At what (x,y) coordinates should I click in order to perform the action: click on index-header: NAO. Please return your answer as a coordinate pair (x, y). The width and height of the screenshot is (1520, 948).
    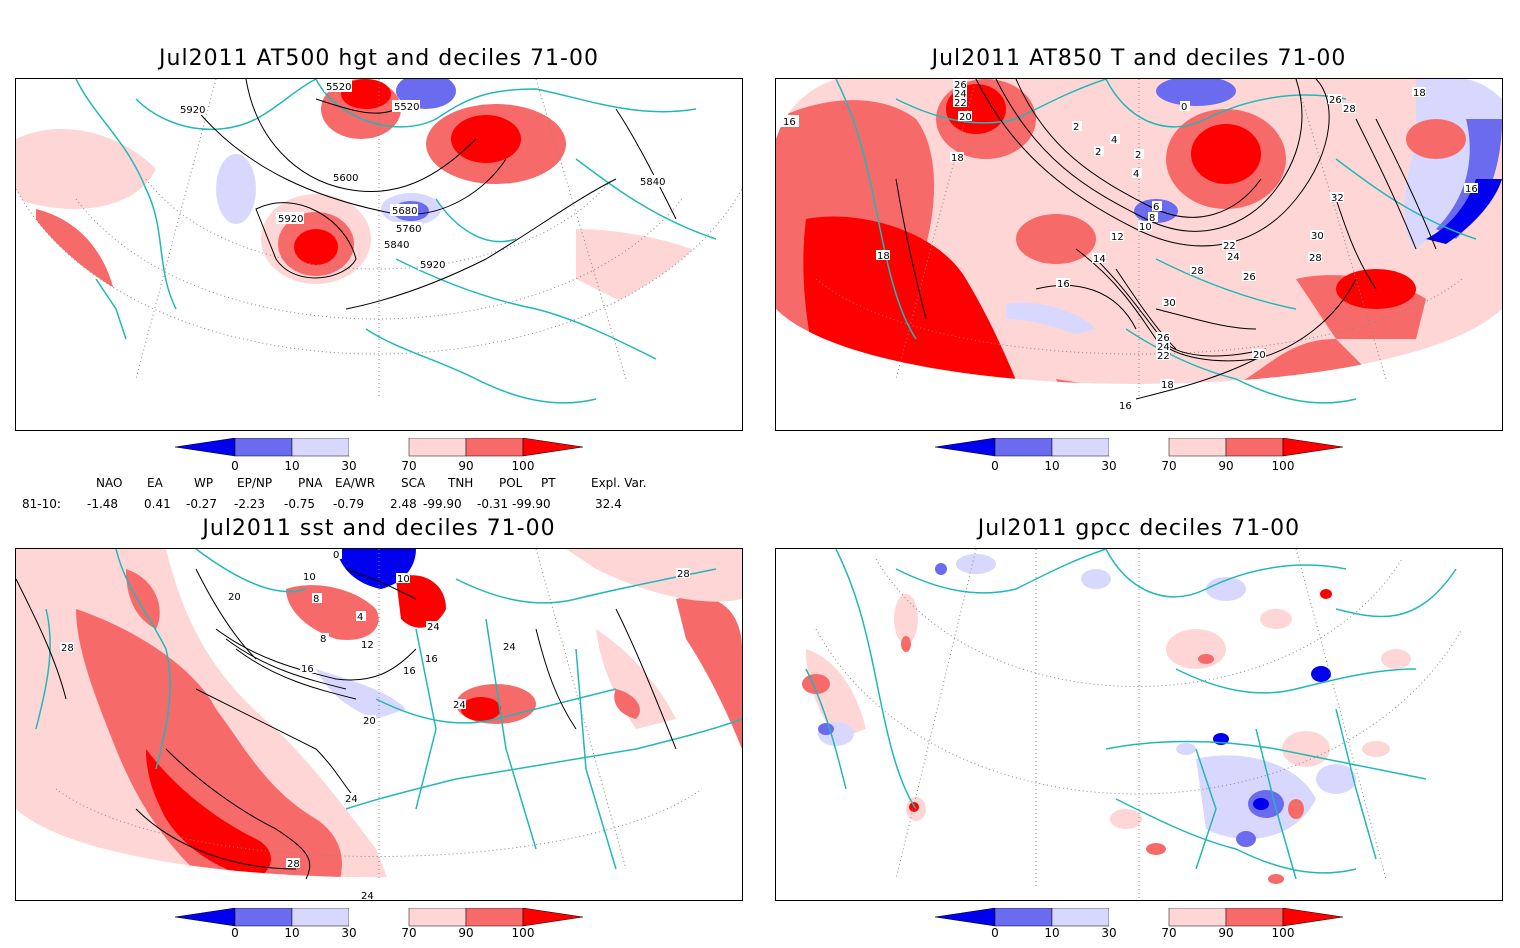
    Looking at the image, I should click on (109, 483).